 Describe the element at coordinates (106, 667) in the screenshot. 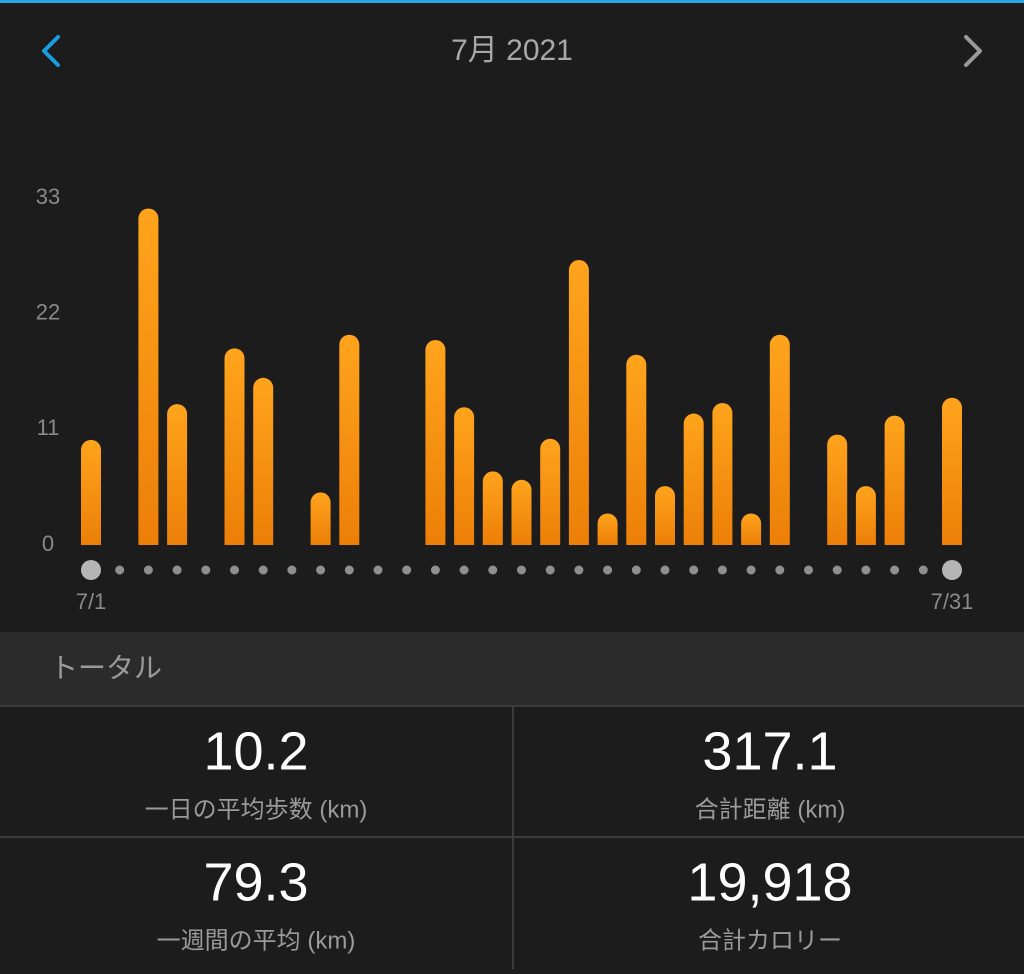

I see `section-title: トータル` at that location.